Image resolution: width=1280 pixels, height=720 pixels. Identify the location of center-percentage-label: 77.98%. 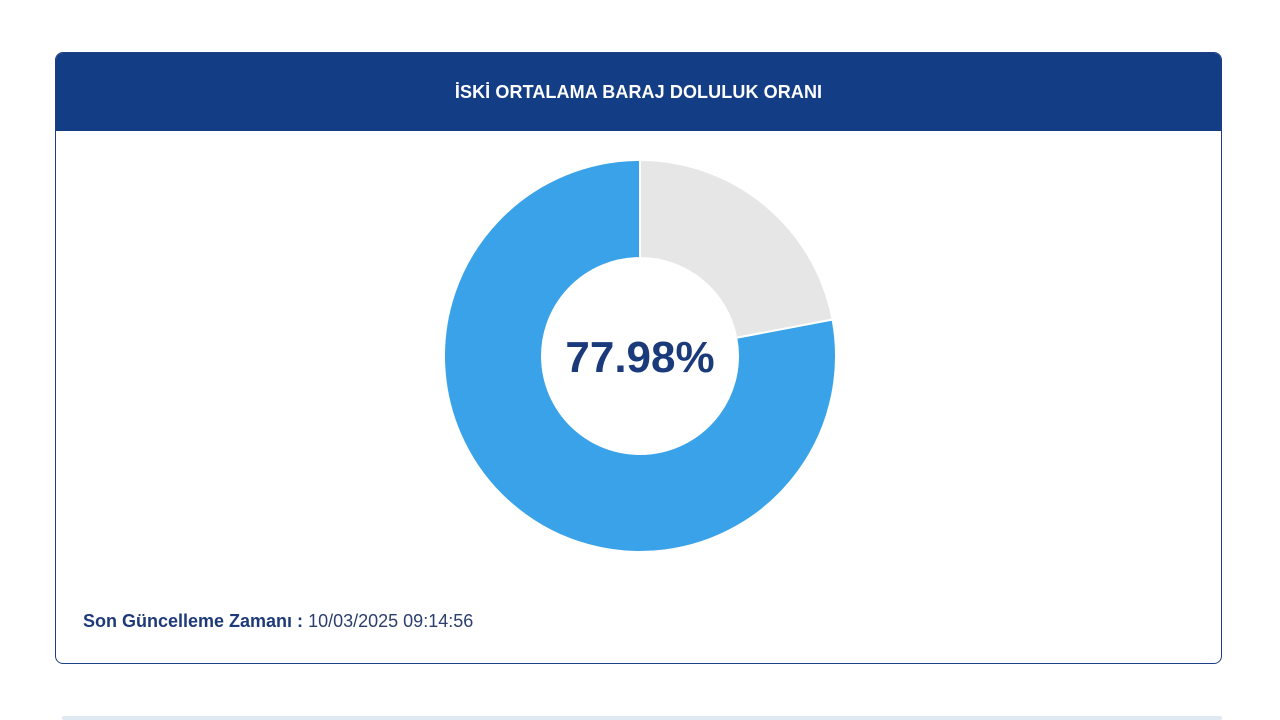
(639, 357).